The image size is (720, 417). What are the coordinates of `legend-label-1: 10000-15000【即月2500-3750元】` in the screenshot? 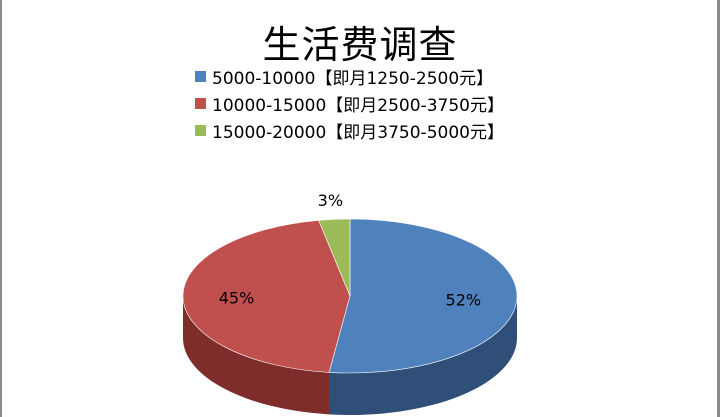 It's located at (358, 106).